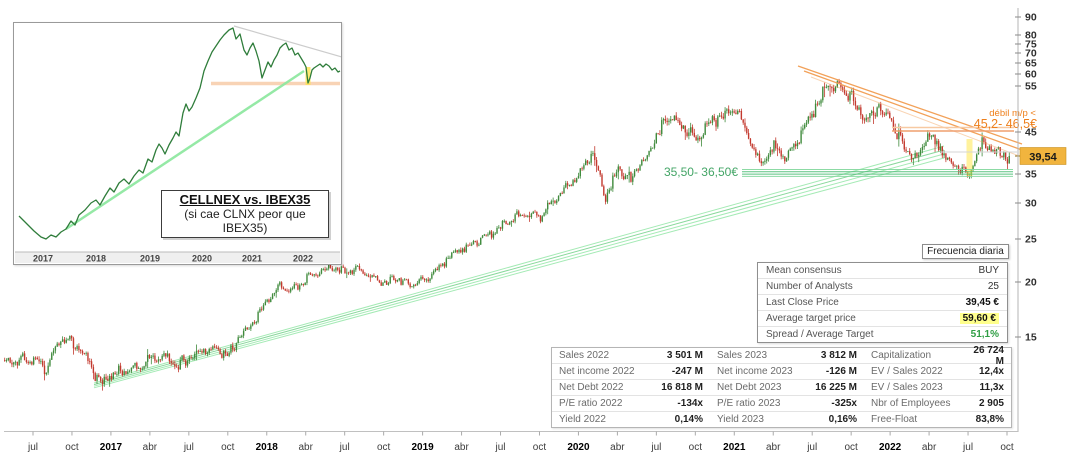 The width and height of the screenshot is (1068, 472). Describe the element at coordinates (982, 302) in the screenshot. I see `consensus-value: 39,45 €` at that location.